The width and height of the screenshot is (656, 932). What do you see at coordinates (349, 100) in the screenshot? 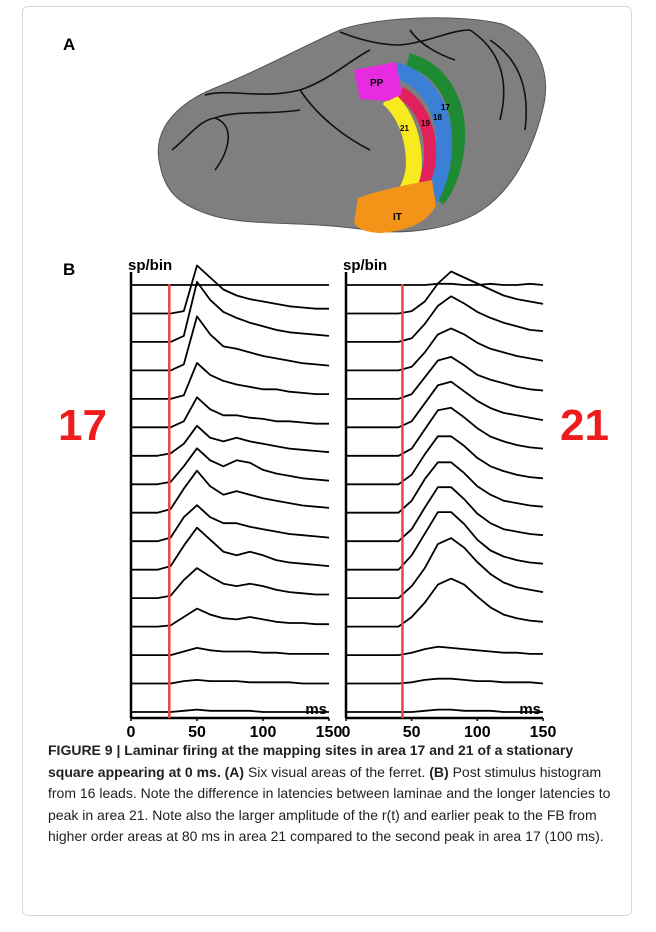
I see `sulci` at bounding box center [349, 100].